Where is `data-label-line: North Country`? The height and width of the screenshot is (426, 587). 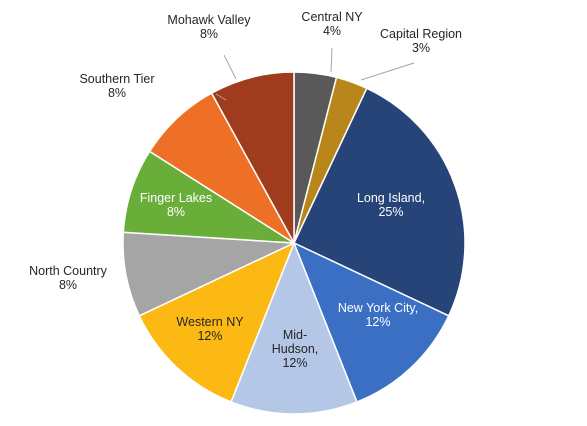
data-label-line: North Country is located at coordinates (68, 271).